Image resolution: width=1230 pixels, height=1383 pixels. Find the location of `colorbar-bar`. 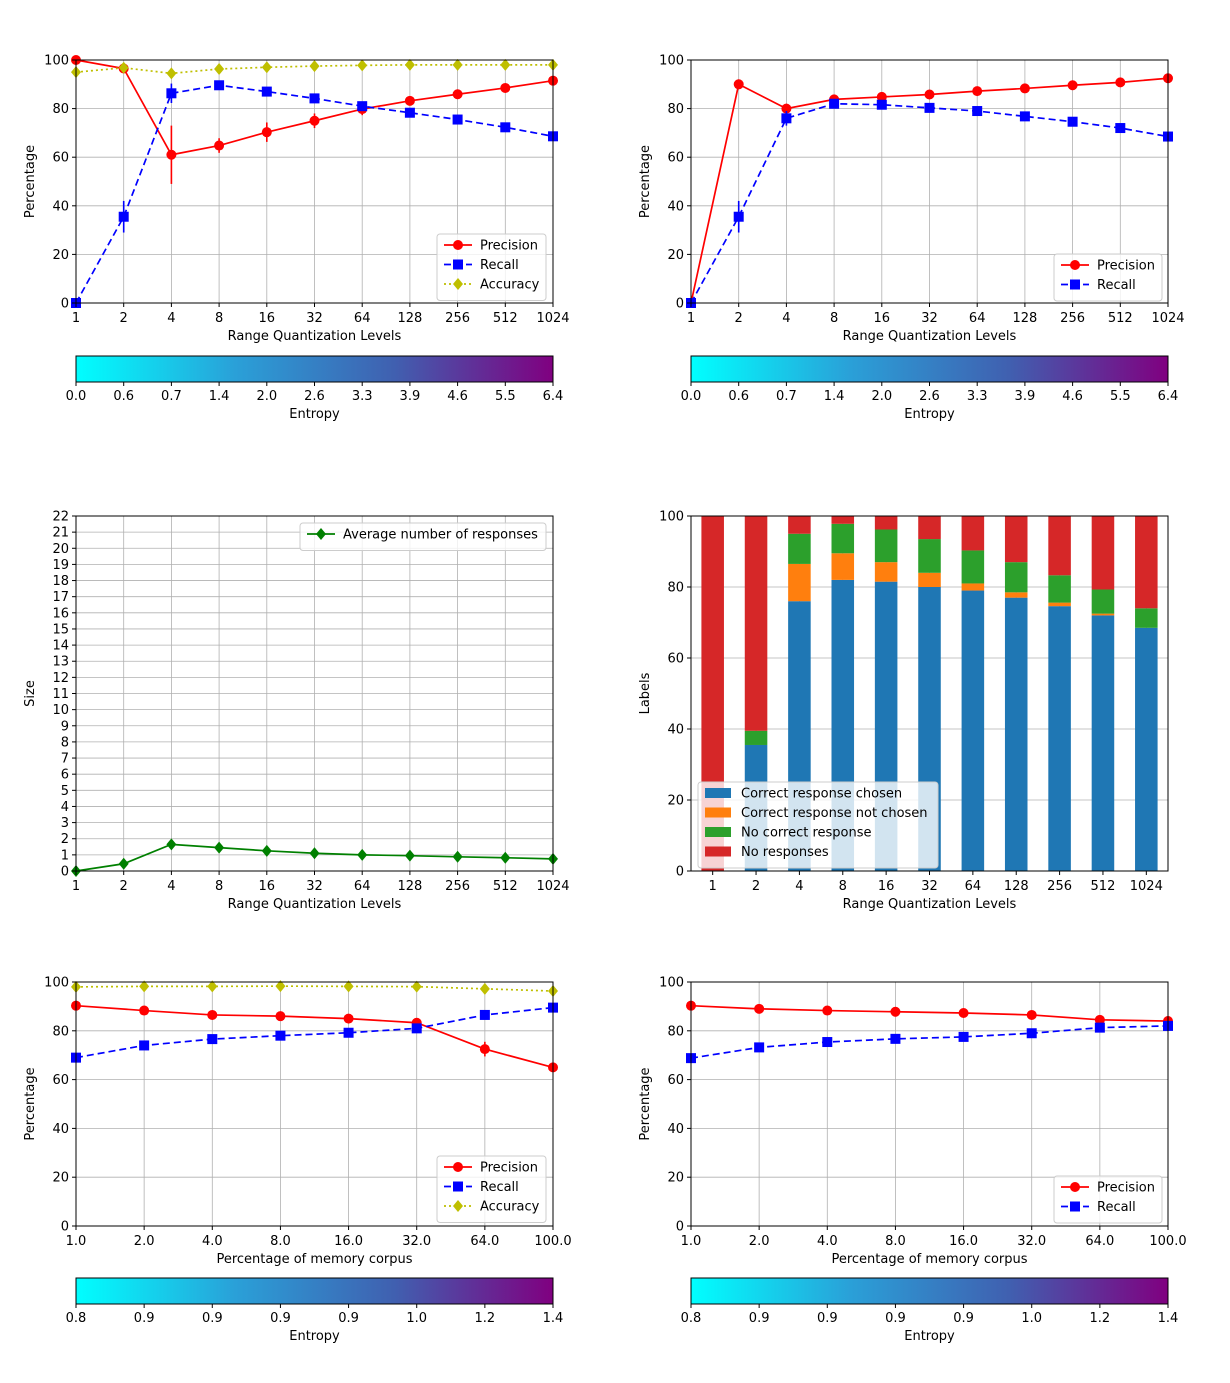

colorbar-bar is located at coordinates (314, 1291).